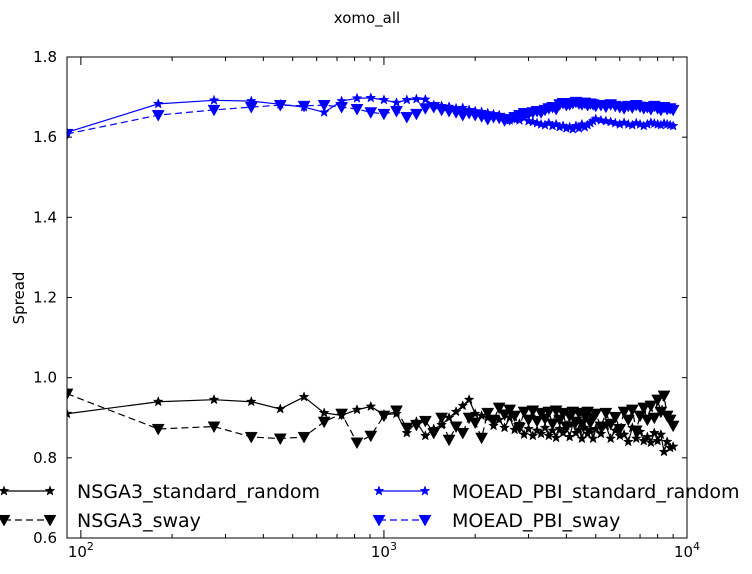 The height and width of the screenshot is (574, 752). I want to click on legend-label: NSGA3_standard_random, so click(198, 492).